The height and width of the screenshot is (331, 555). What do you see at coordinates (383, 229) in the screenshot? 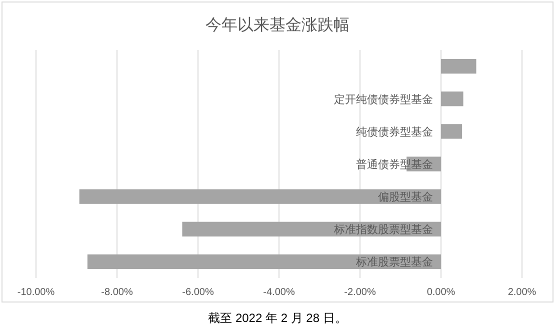
I see `y-tick-label: 标准指数股票型基金` at bounding box center [383, 229].